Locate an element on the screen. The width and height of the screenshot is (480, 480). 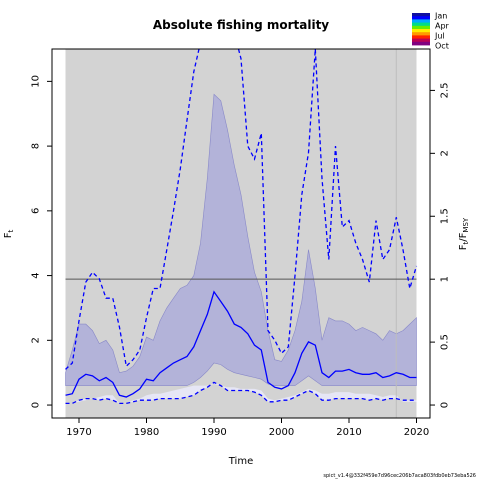
y-axis: 0 2 4 6 8 10 is located at coordinates (41, 241).